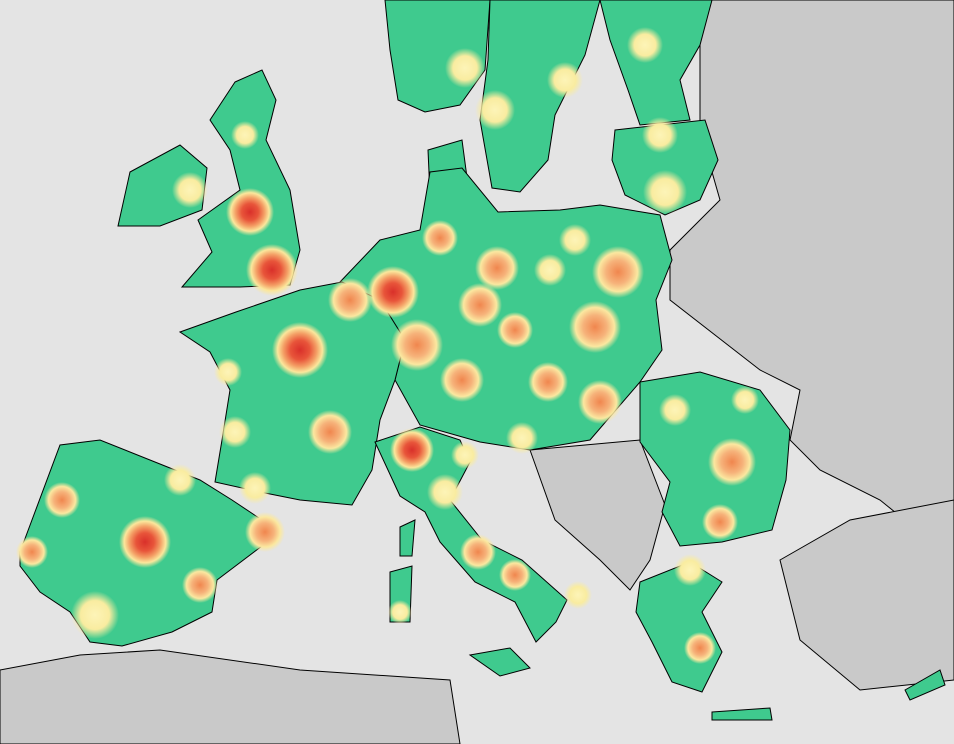 This screenshot has height=744, width=954. What do you see at coordinates (925, 685) in the screenshot?
I see `cyprus` at bounding box center [925, 685].